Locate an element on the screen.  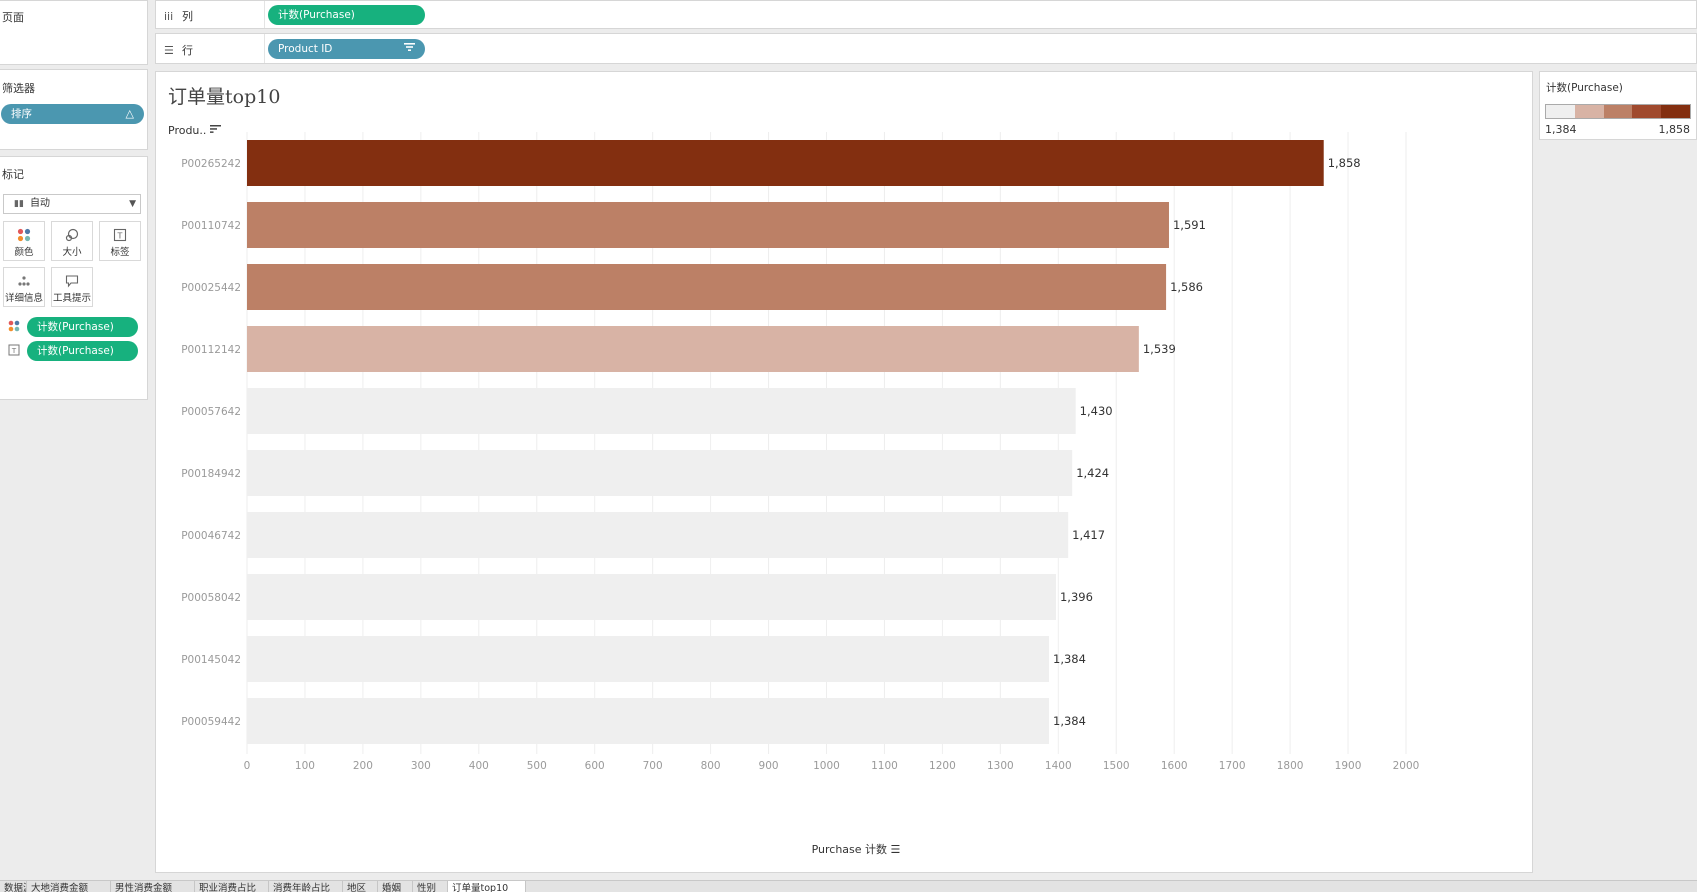
legend-max-value: 1,858 is located at coordinates (1674, 129).